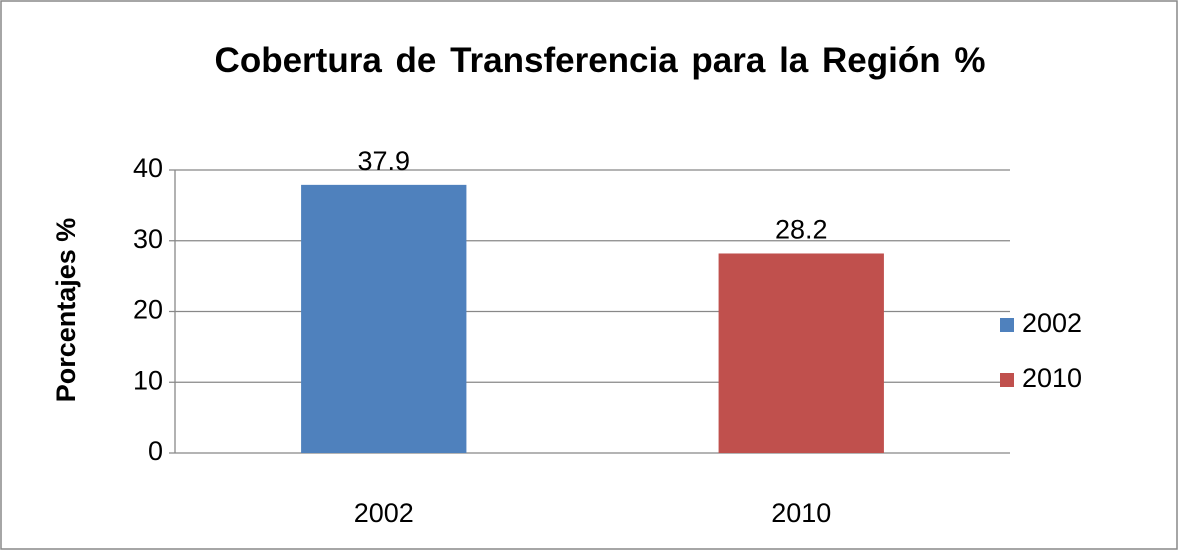  I want to click on data-label: 37.9, so click(383, 161).